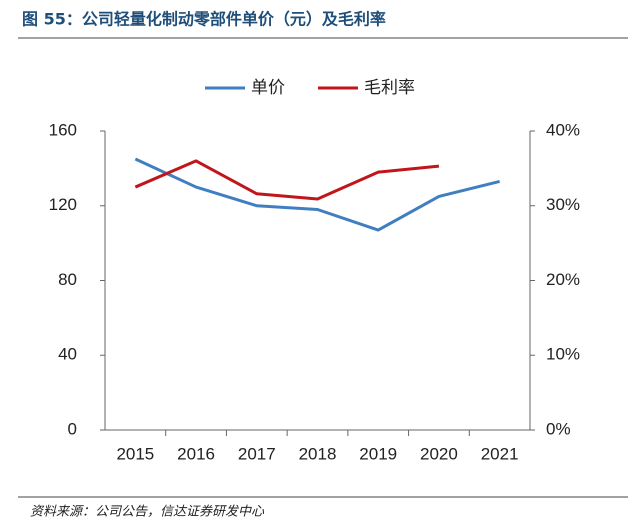 The height and width of the screenshot is (532, 641). What do you see at coordinates (563, 129) in the screenshot?
I see `y2-tick-label: 40%` at bounding box center [563, 129].